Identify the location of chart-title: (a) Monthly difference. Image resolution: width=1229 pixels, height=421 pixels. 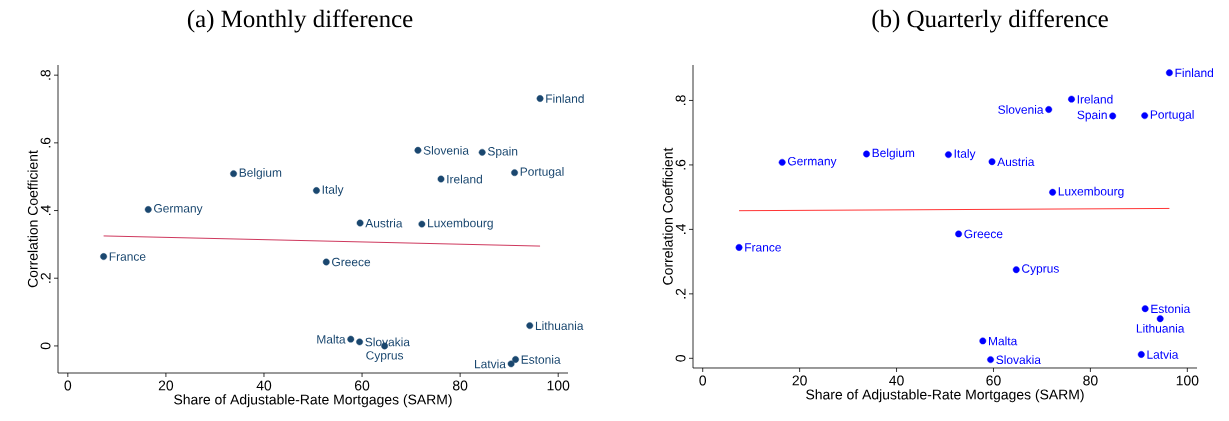
(300, 21).